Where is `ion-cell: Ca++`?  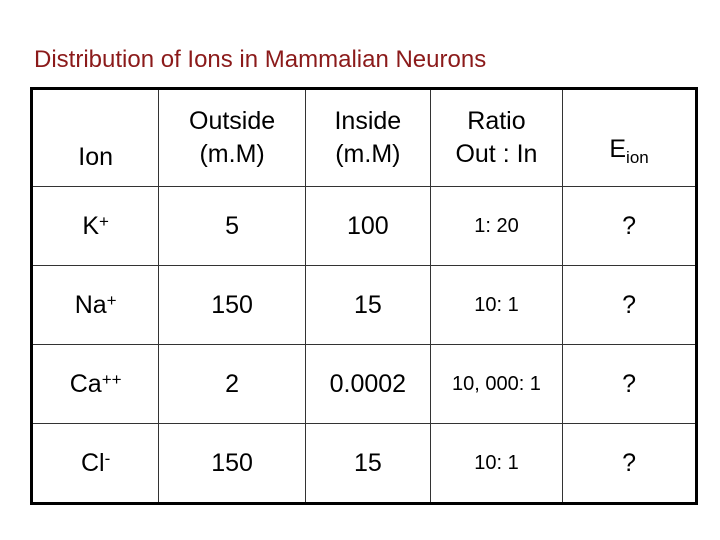 ion-cell: Ca++ is located at coordinates (95, 384).